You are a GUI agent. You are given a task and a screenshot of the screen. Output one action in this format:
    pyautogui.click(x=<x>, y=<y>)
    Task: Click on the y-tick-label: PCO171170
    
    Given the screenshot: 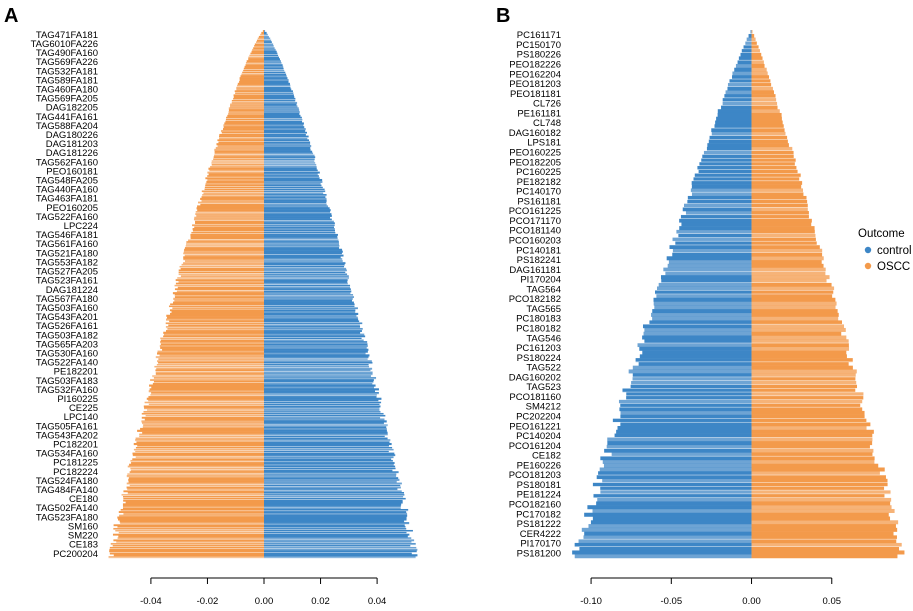 What is the action you would take?
    pyautogui.click(x=535, y=221)
    